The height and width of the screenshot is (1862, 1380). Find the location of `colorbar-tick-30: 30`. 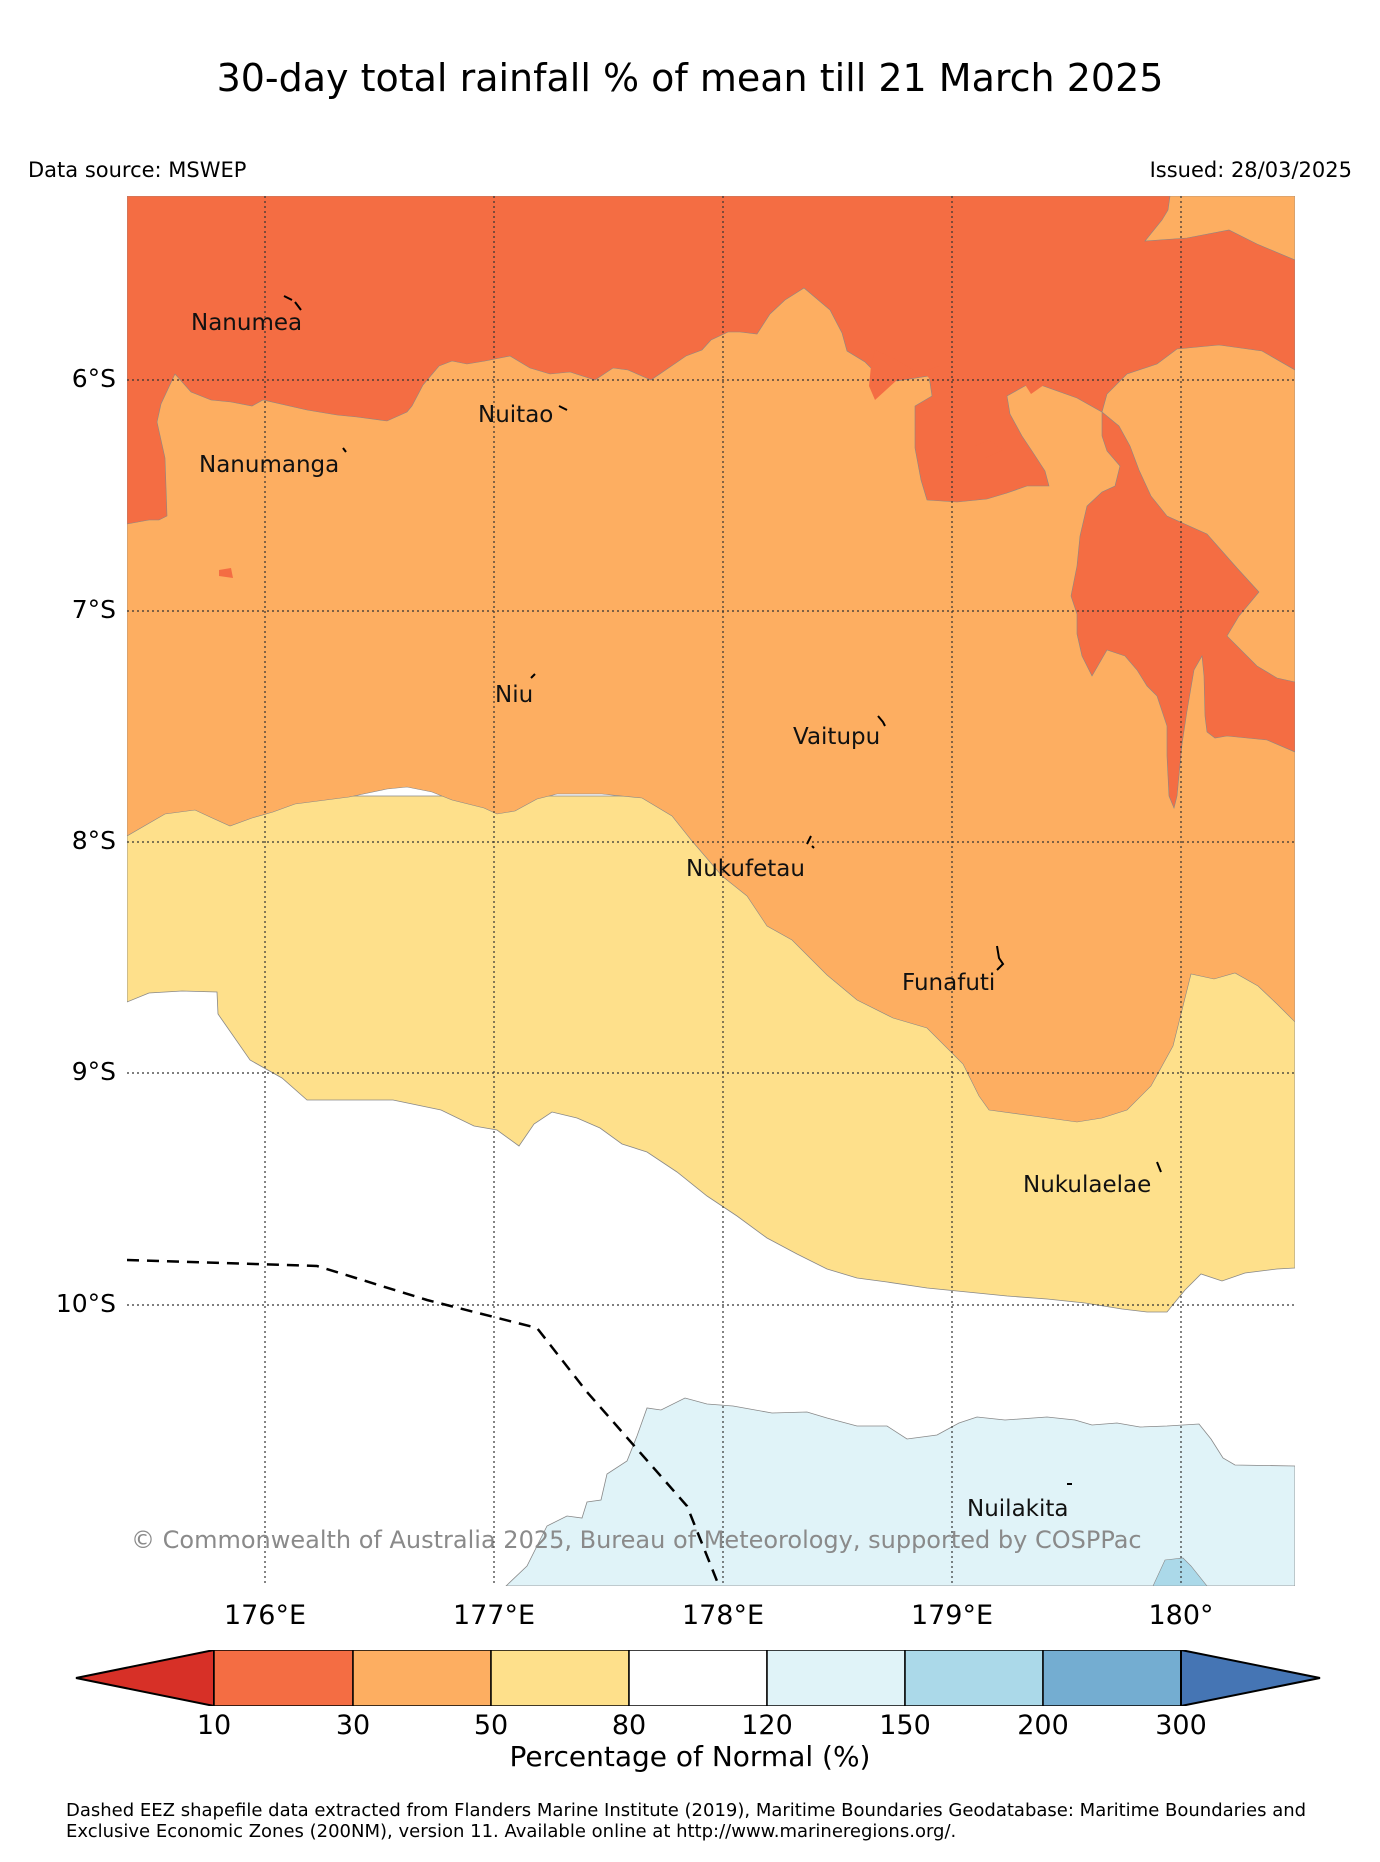

colorbar-tick-30: 30 is located at coordinates (353, 1725).